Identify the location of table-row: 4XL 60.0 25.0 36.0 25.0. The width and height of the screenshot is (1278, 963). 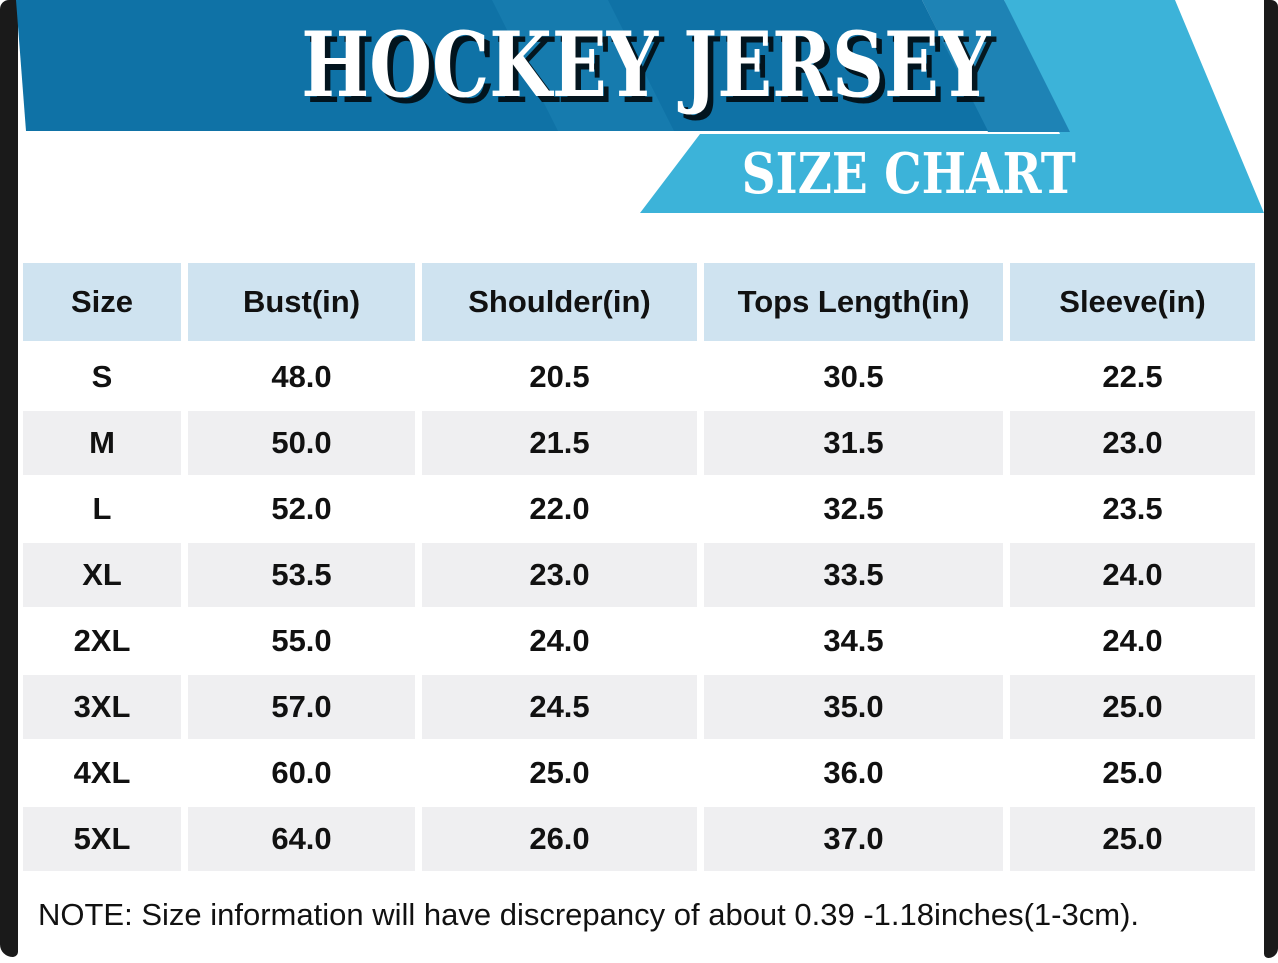
(639, 773).